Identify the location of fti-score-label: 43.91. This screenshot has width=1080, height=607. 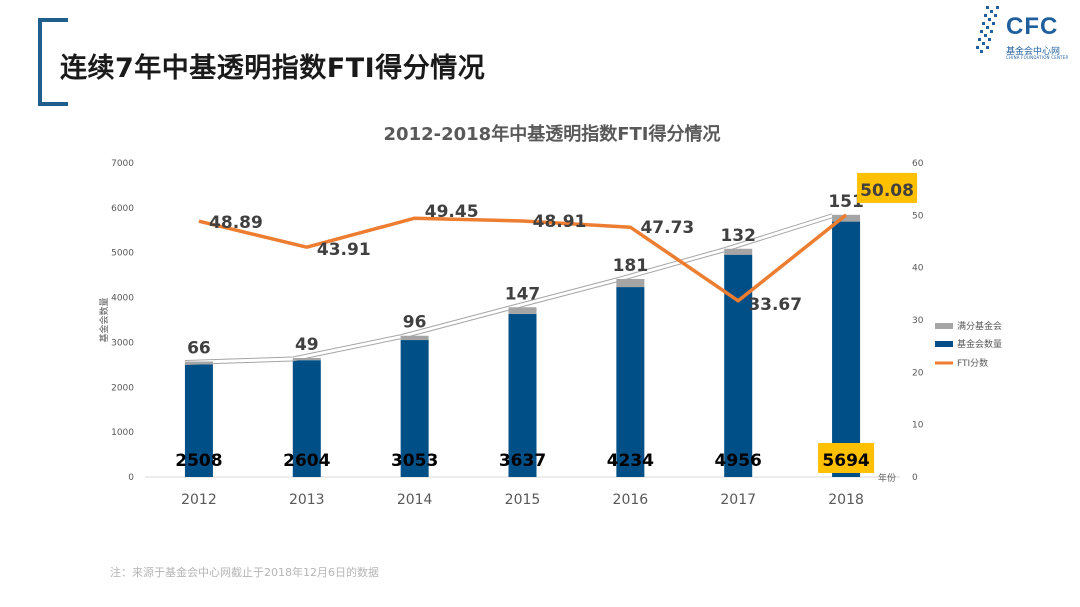
(344, 250).